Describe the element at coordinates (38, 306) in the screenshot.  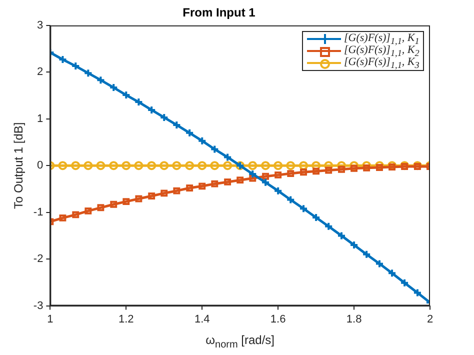
I see `y-tick-label: -3` at that location.